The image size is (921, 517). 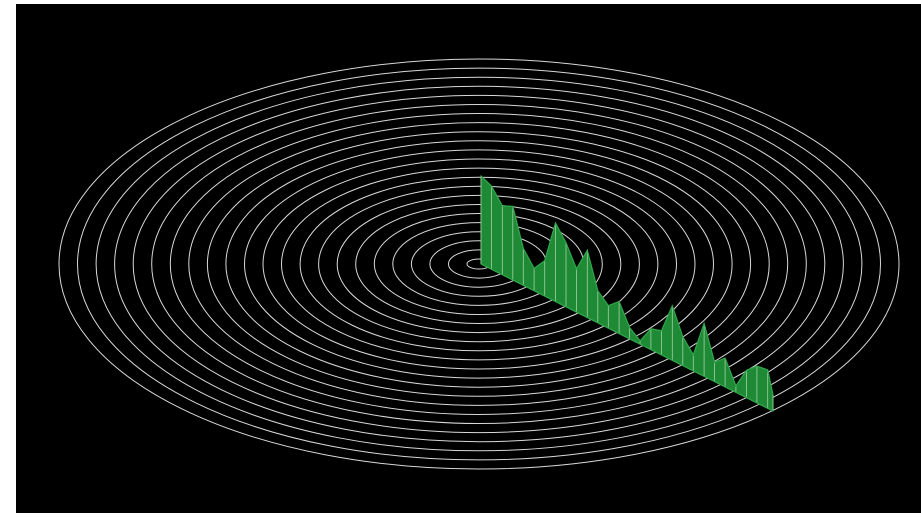 I want to click on area-outline, so click(x=627, y=285).